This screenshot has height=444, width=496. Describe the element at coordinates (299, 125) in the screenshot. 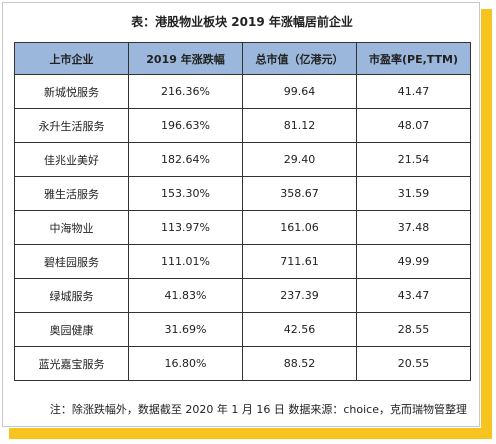

I see `cell-market-cap: 81.12` at that location.